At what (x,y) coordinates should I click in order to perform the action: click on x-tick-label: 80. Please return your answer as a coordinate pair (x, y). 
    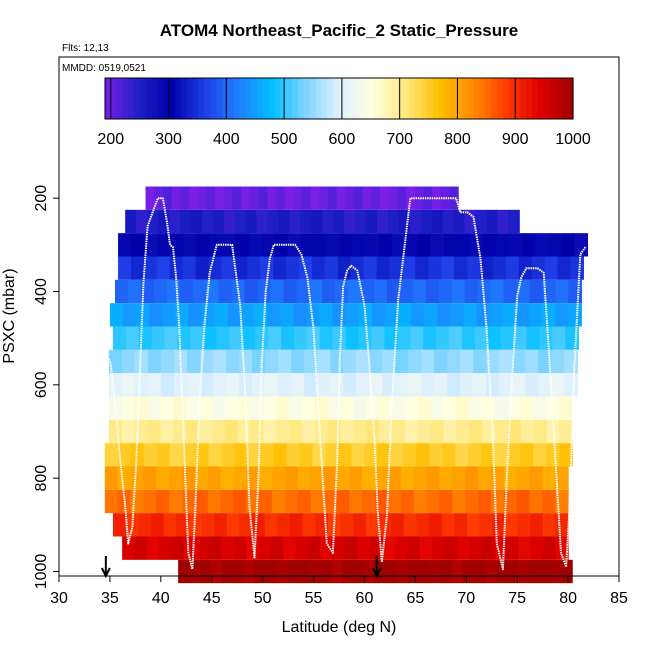
    Looking at the image, I should click on (568, 598).